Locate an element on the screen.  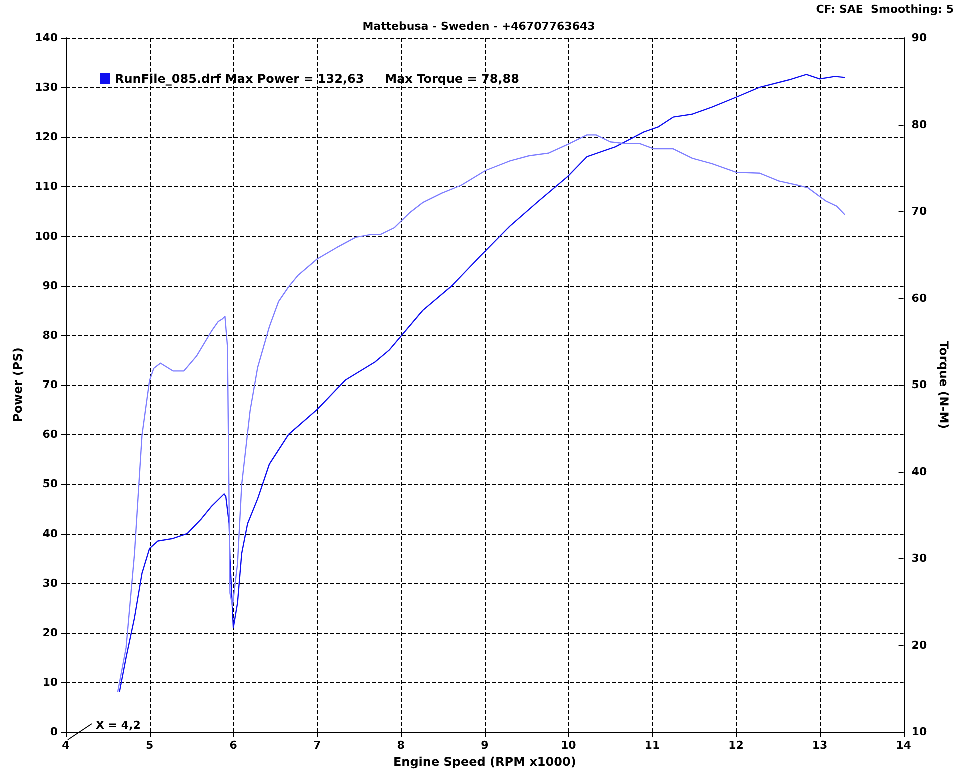
y-tick-label: 130 is located at coordinates (46, 87).